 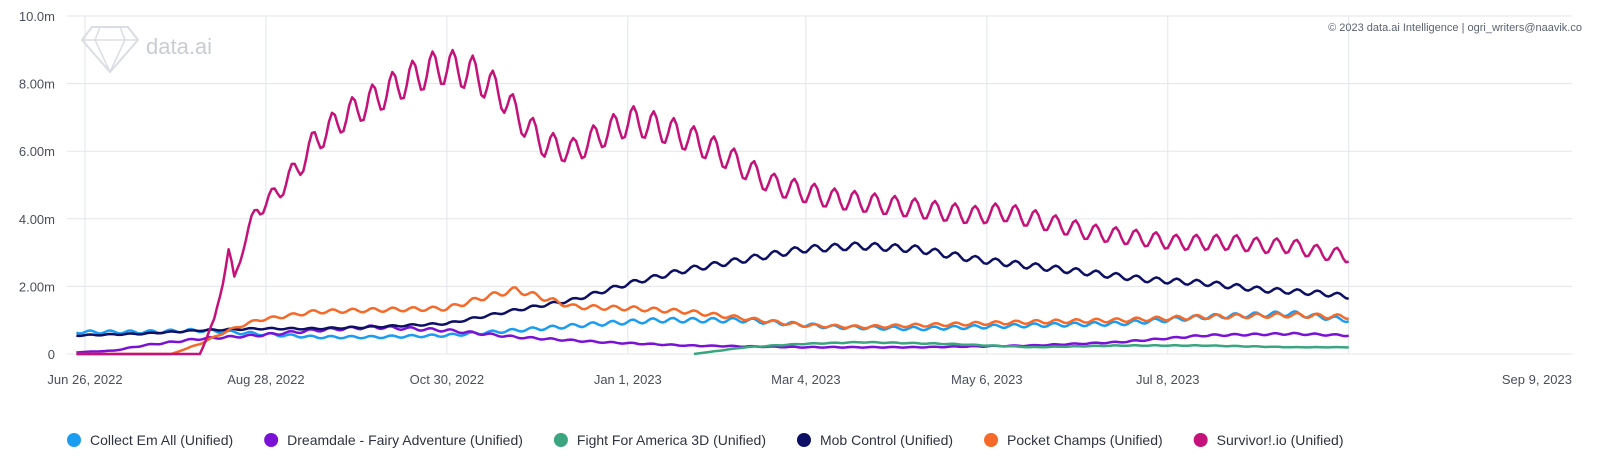 What do you see at coordinates (1537, 379) in the screenshot?
I see `x-tick-label: Sep 9, 2023` at bounding box center [1537, 379].